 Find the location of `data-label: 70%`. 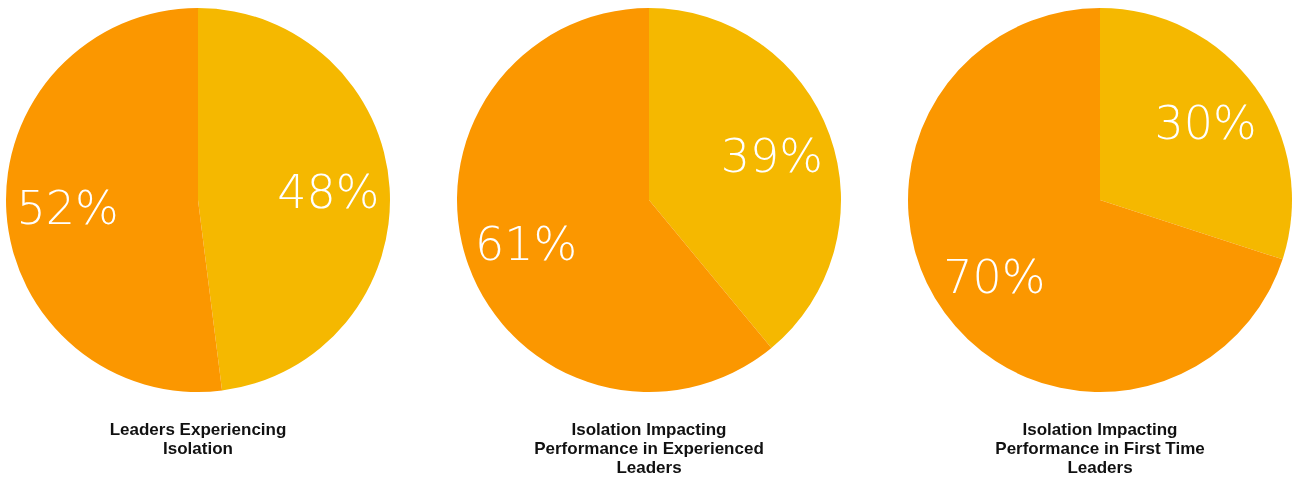

data-label: 70% is located at coordinates (994, 276).